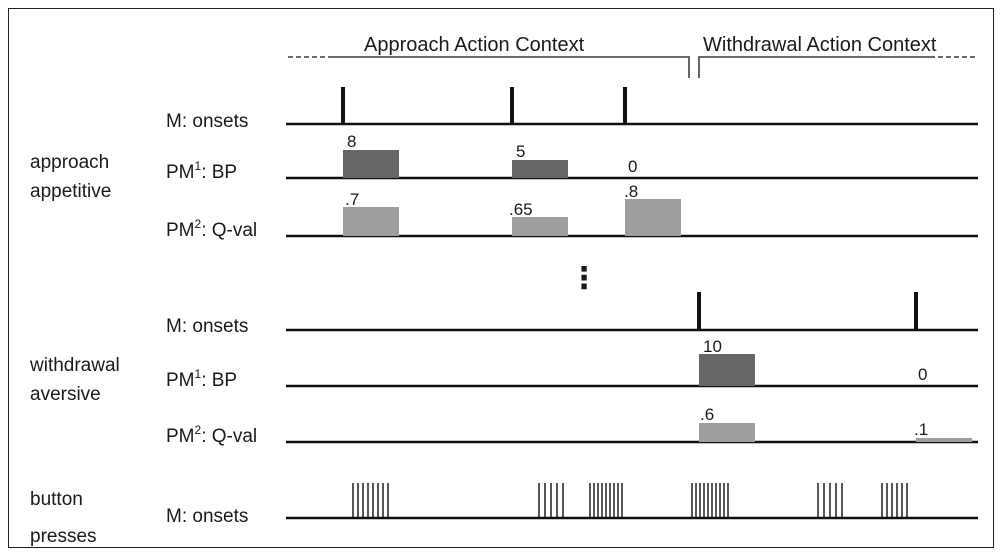 This screenshot has height=557, width=1004. I want to click on group-approach-line1: approach, so click(69, 162).